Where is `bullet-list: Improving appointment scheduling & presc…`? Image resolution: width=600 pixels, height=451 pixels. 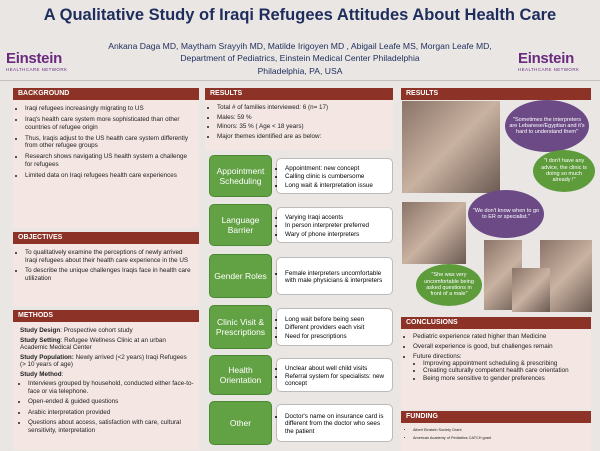
bullet-list: Improving appointment scheduling & presc… is located at coordinates (494, 371).